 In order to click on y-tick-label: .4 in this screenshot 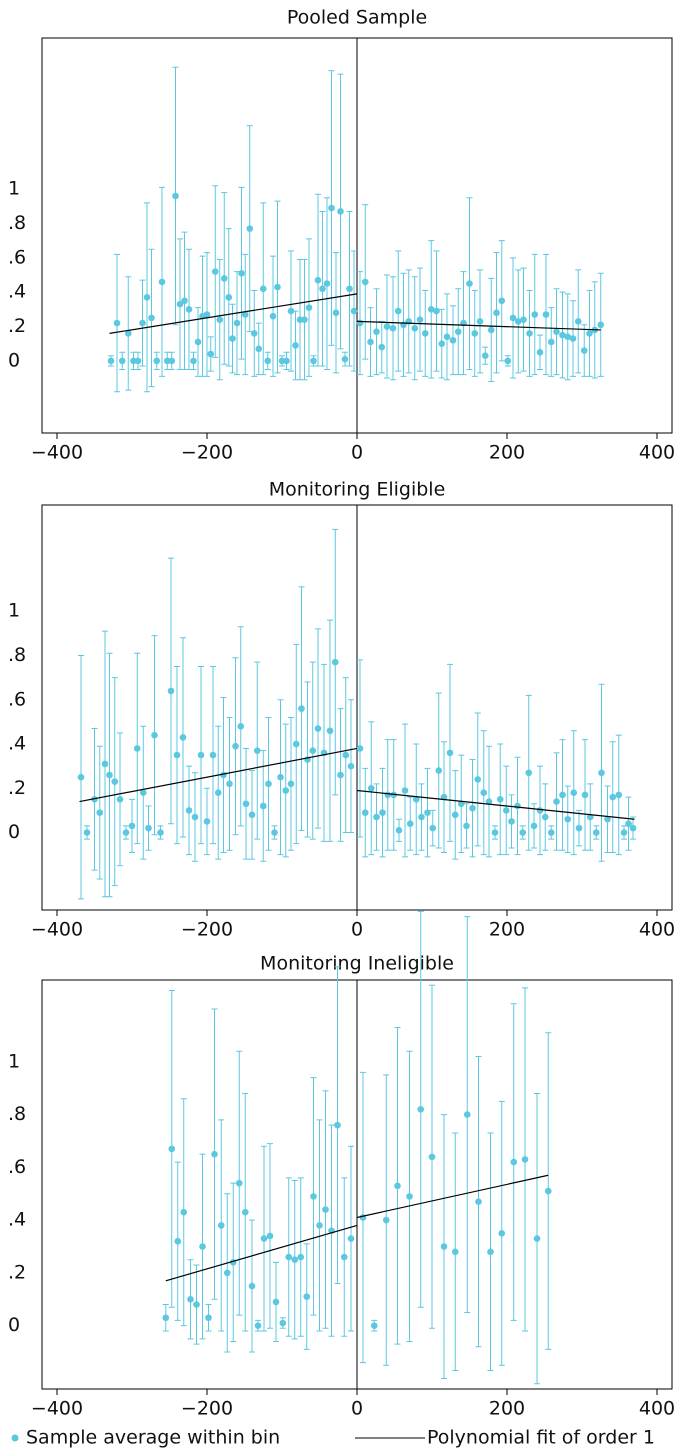, I will do `click(17, 1220)`.